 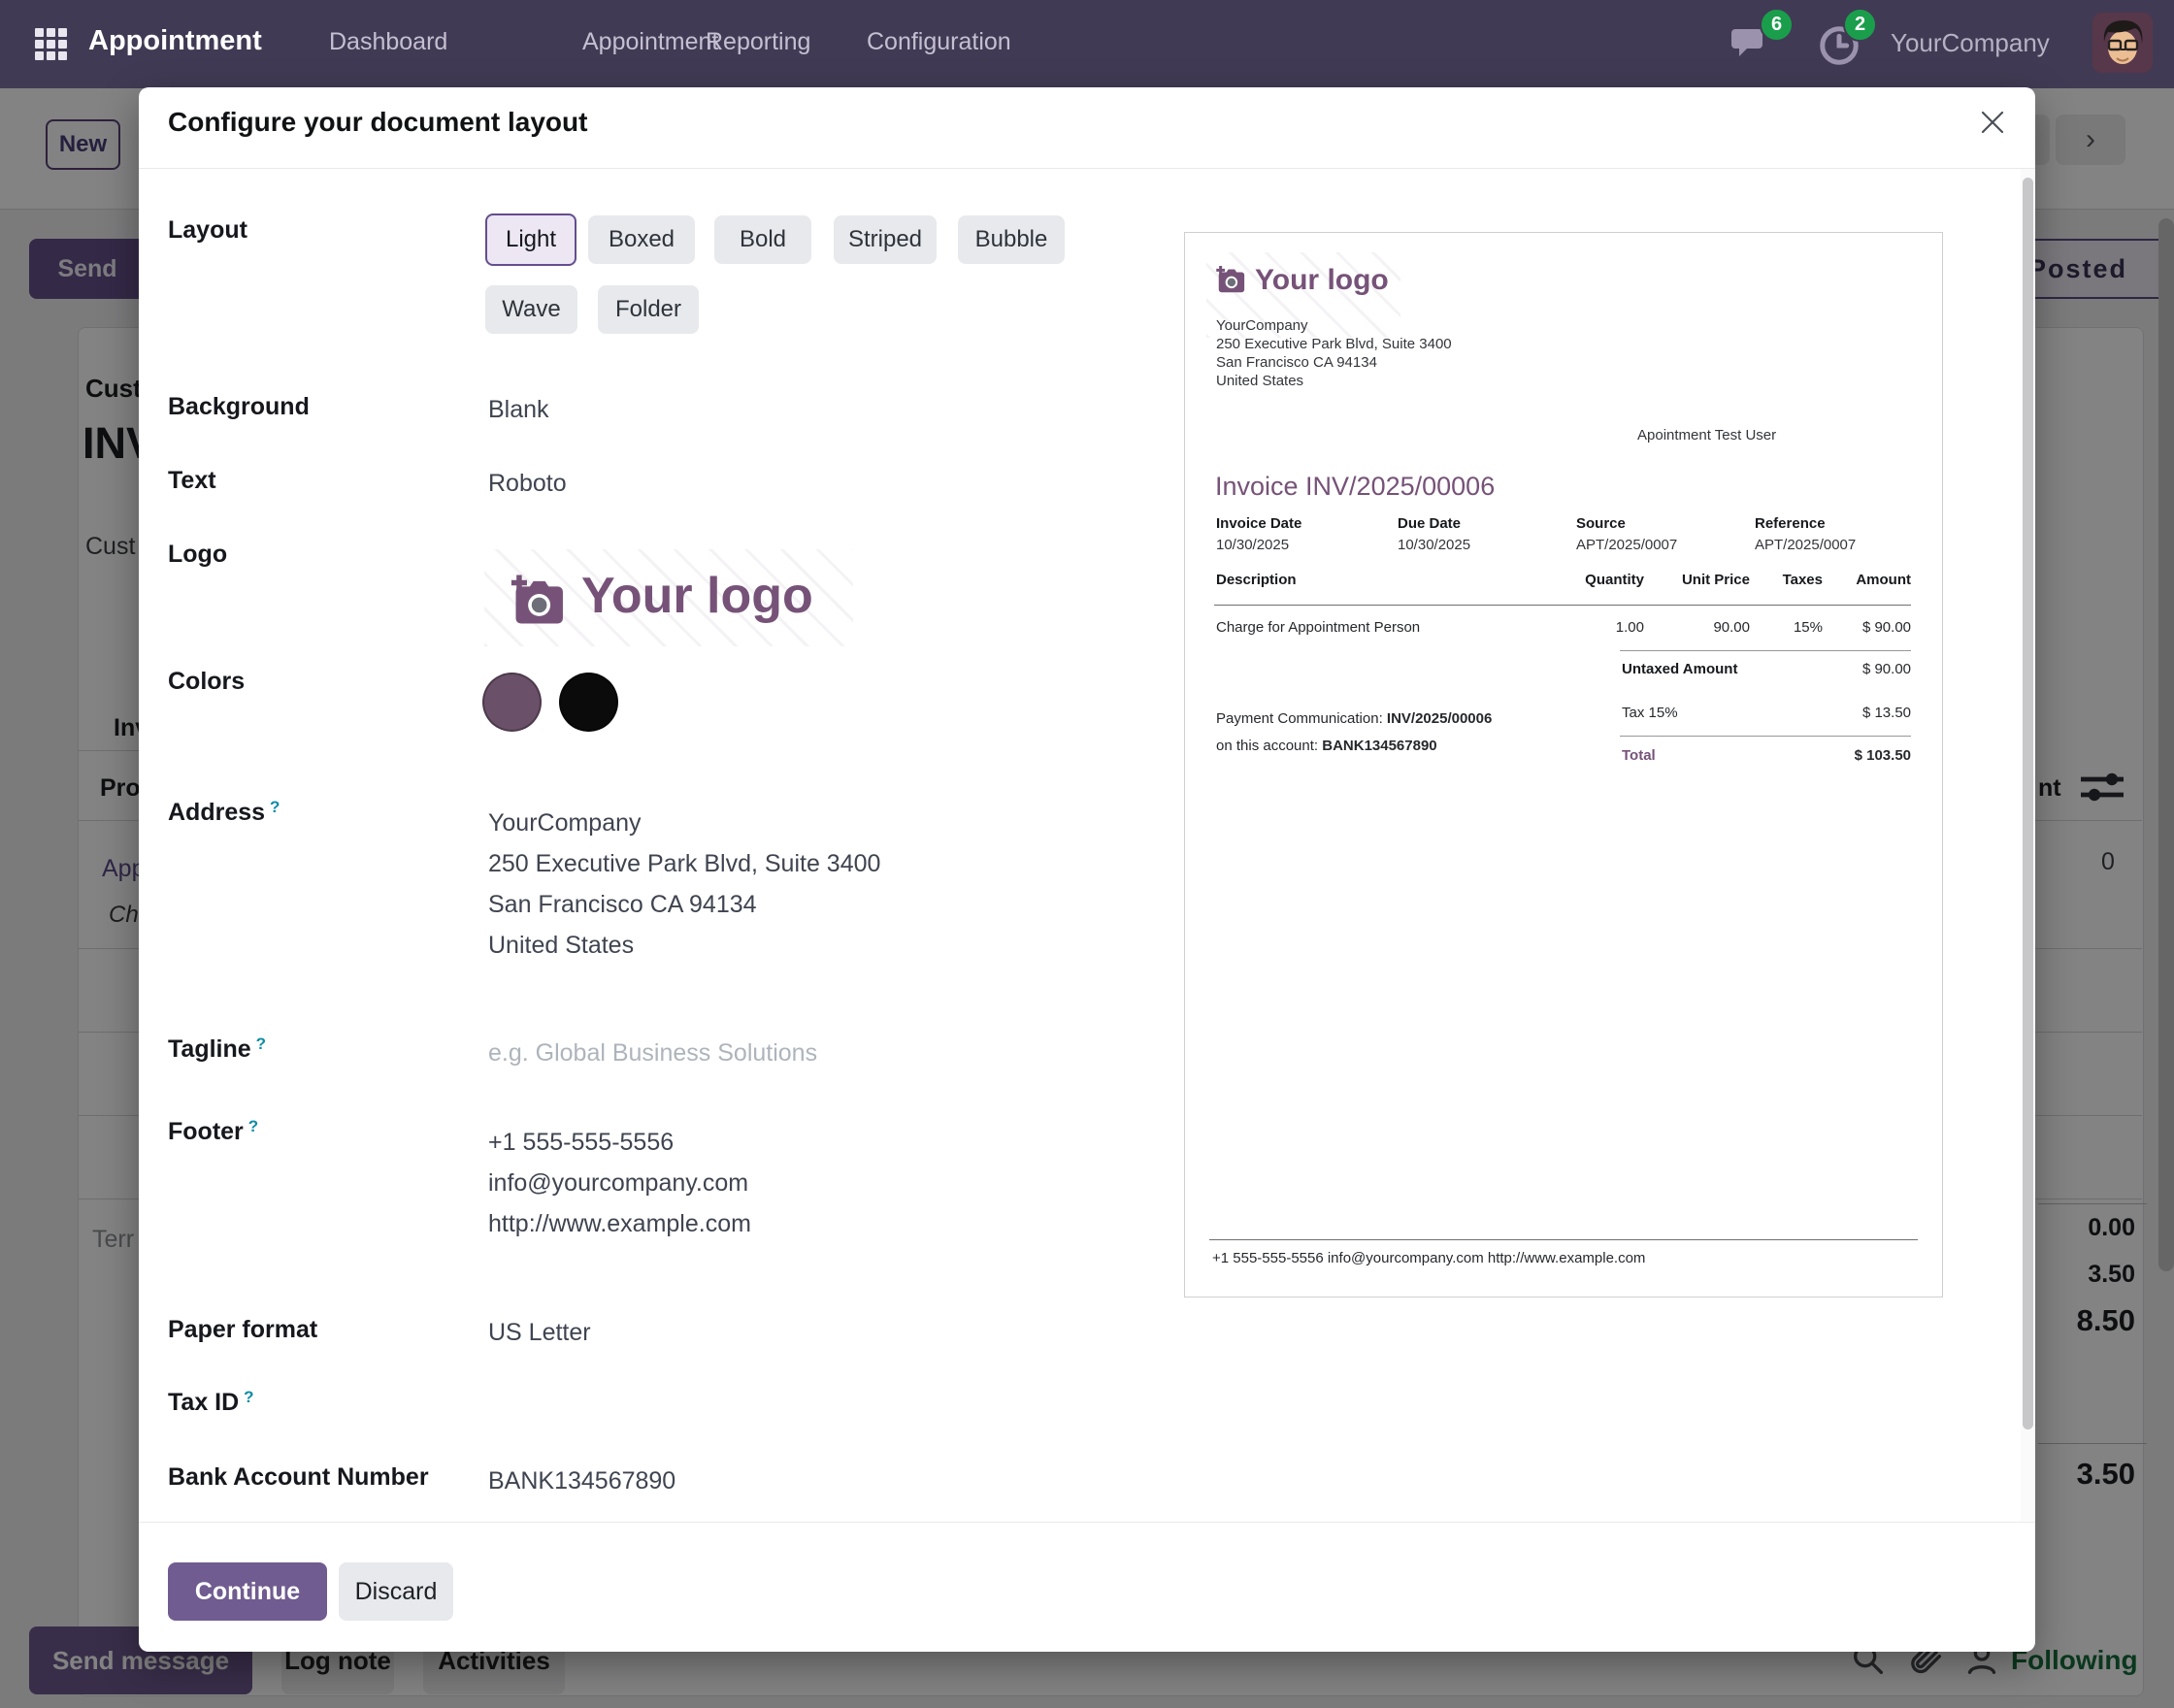 I want to click on paper-format-select: US Letter, so click(x=539, y=1332).